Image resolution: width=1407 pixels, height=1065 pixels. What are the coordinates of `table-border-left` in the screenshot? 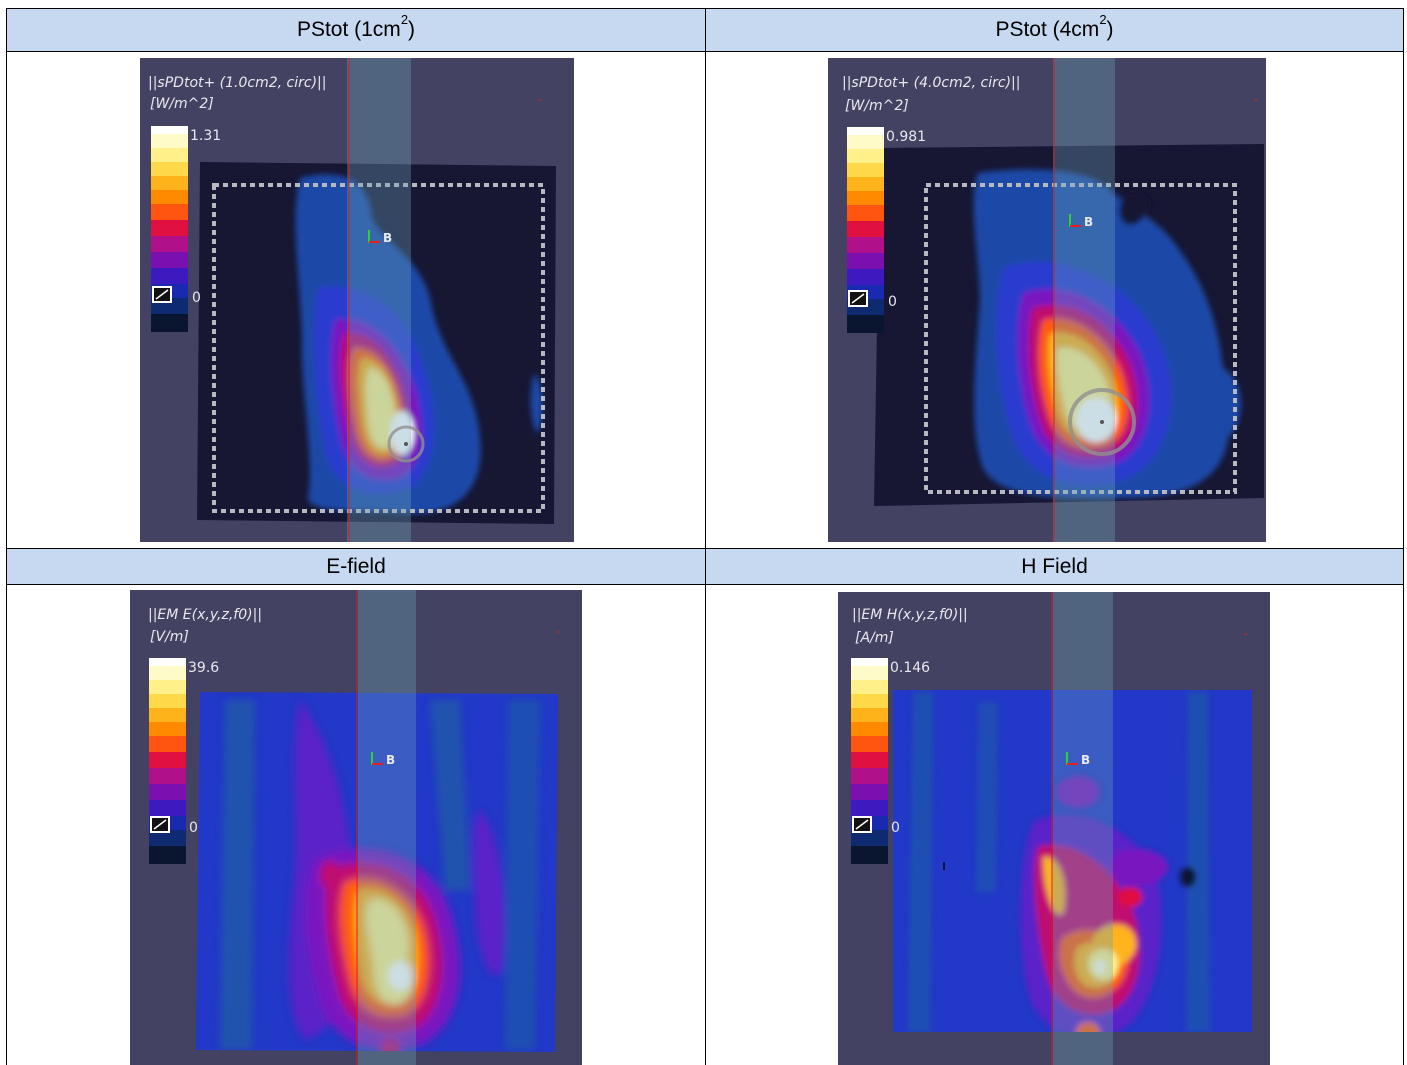 It's located at (6, 536).